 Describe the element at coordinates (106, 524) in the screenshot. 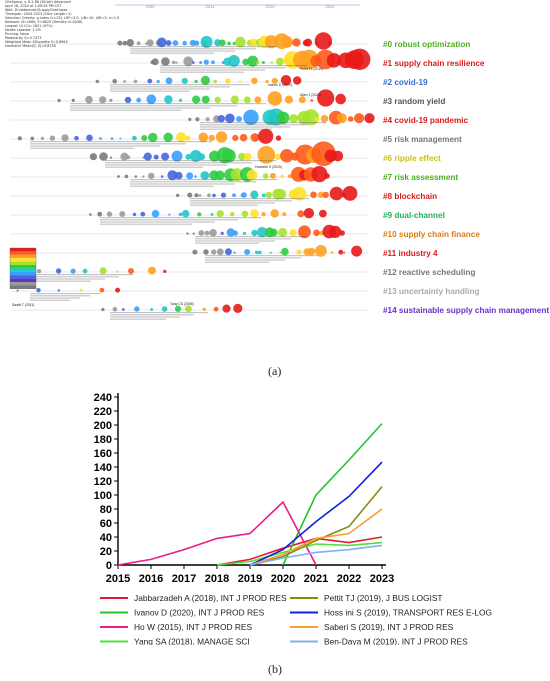

I see `y-tick-label: 60` at that location.